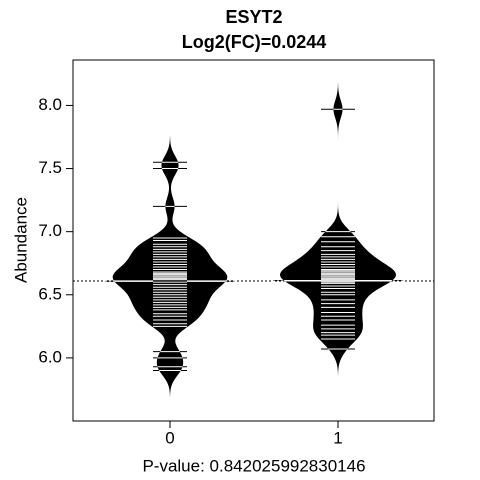 This screenshot has height=480, width=480. Describe the element at coordinates (50, 104) in the screenshot. I see `y-tick-label: 8.0` at that location.